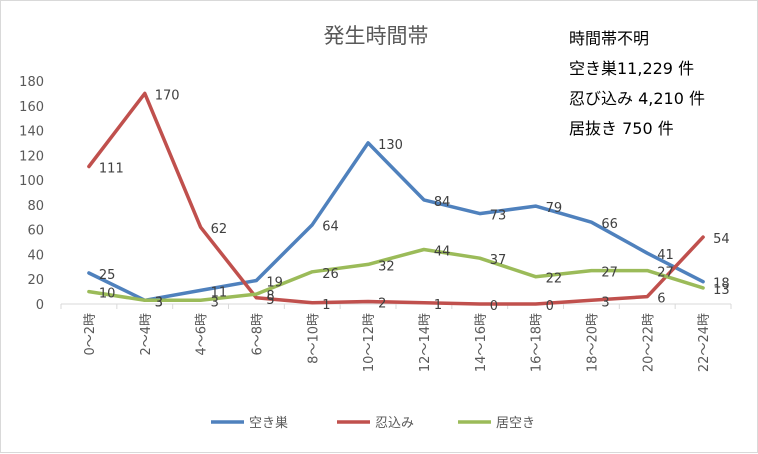 This screenshot has width=758, height=454. I want to click on legend-label: 居空き, so click(515, 423).